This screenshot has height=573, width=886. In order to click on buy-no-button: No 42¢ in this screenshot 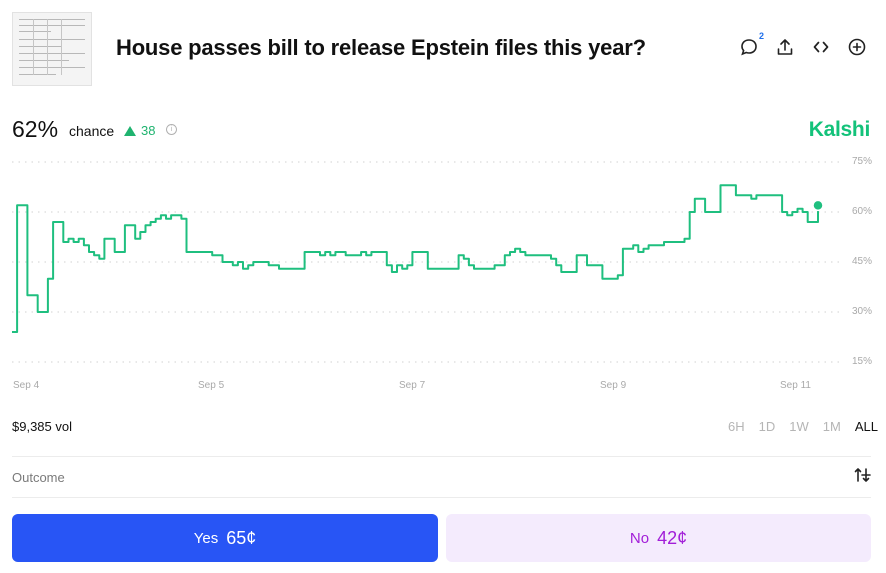, I will do `click(658, 538)`.